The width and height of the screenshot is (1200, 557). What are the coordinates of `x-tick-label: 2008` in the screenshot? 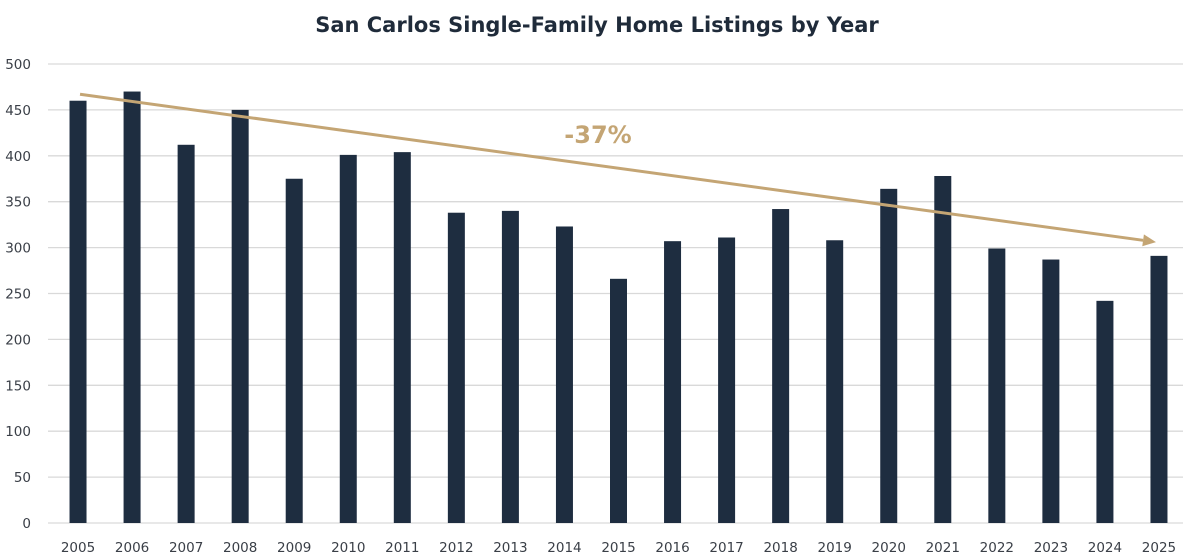 It's located at (240, 548).